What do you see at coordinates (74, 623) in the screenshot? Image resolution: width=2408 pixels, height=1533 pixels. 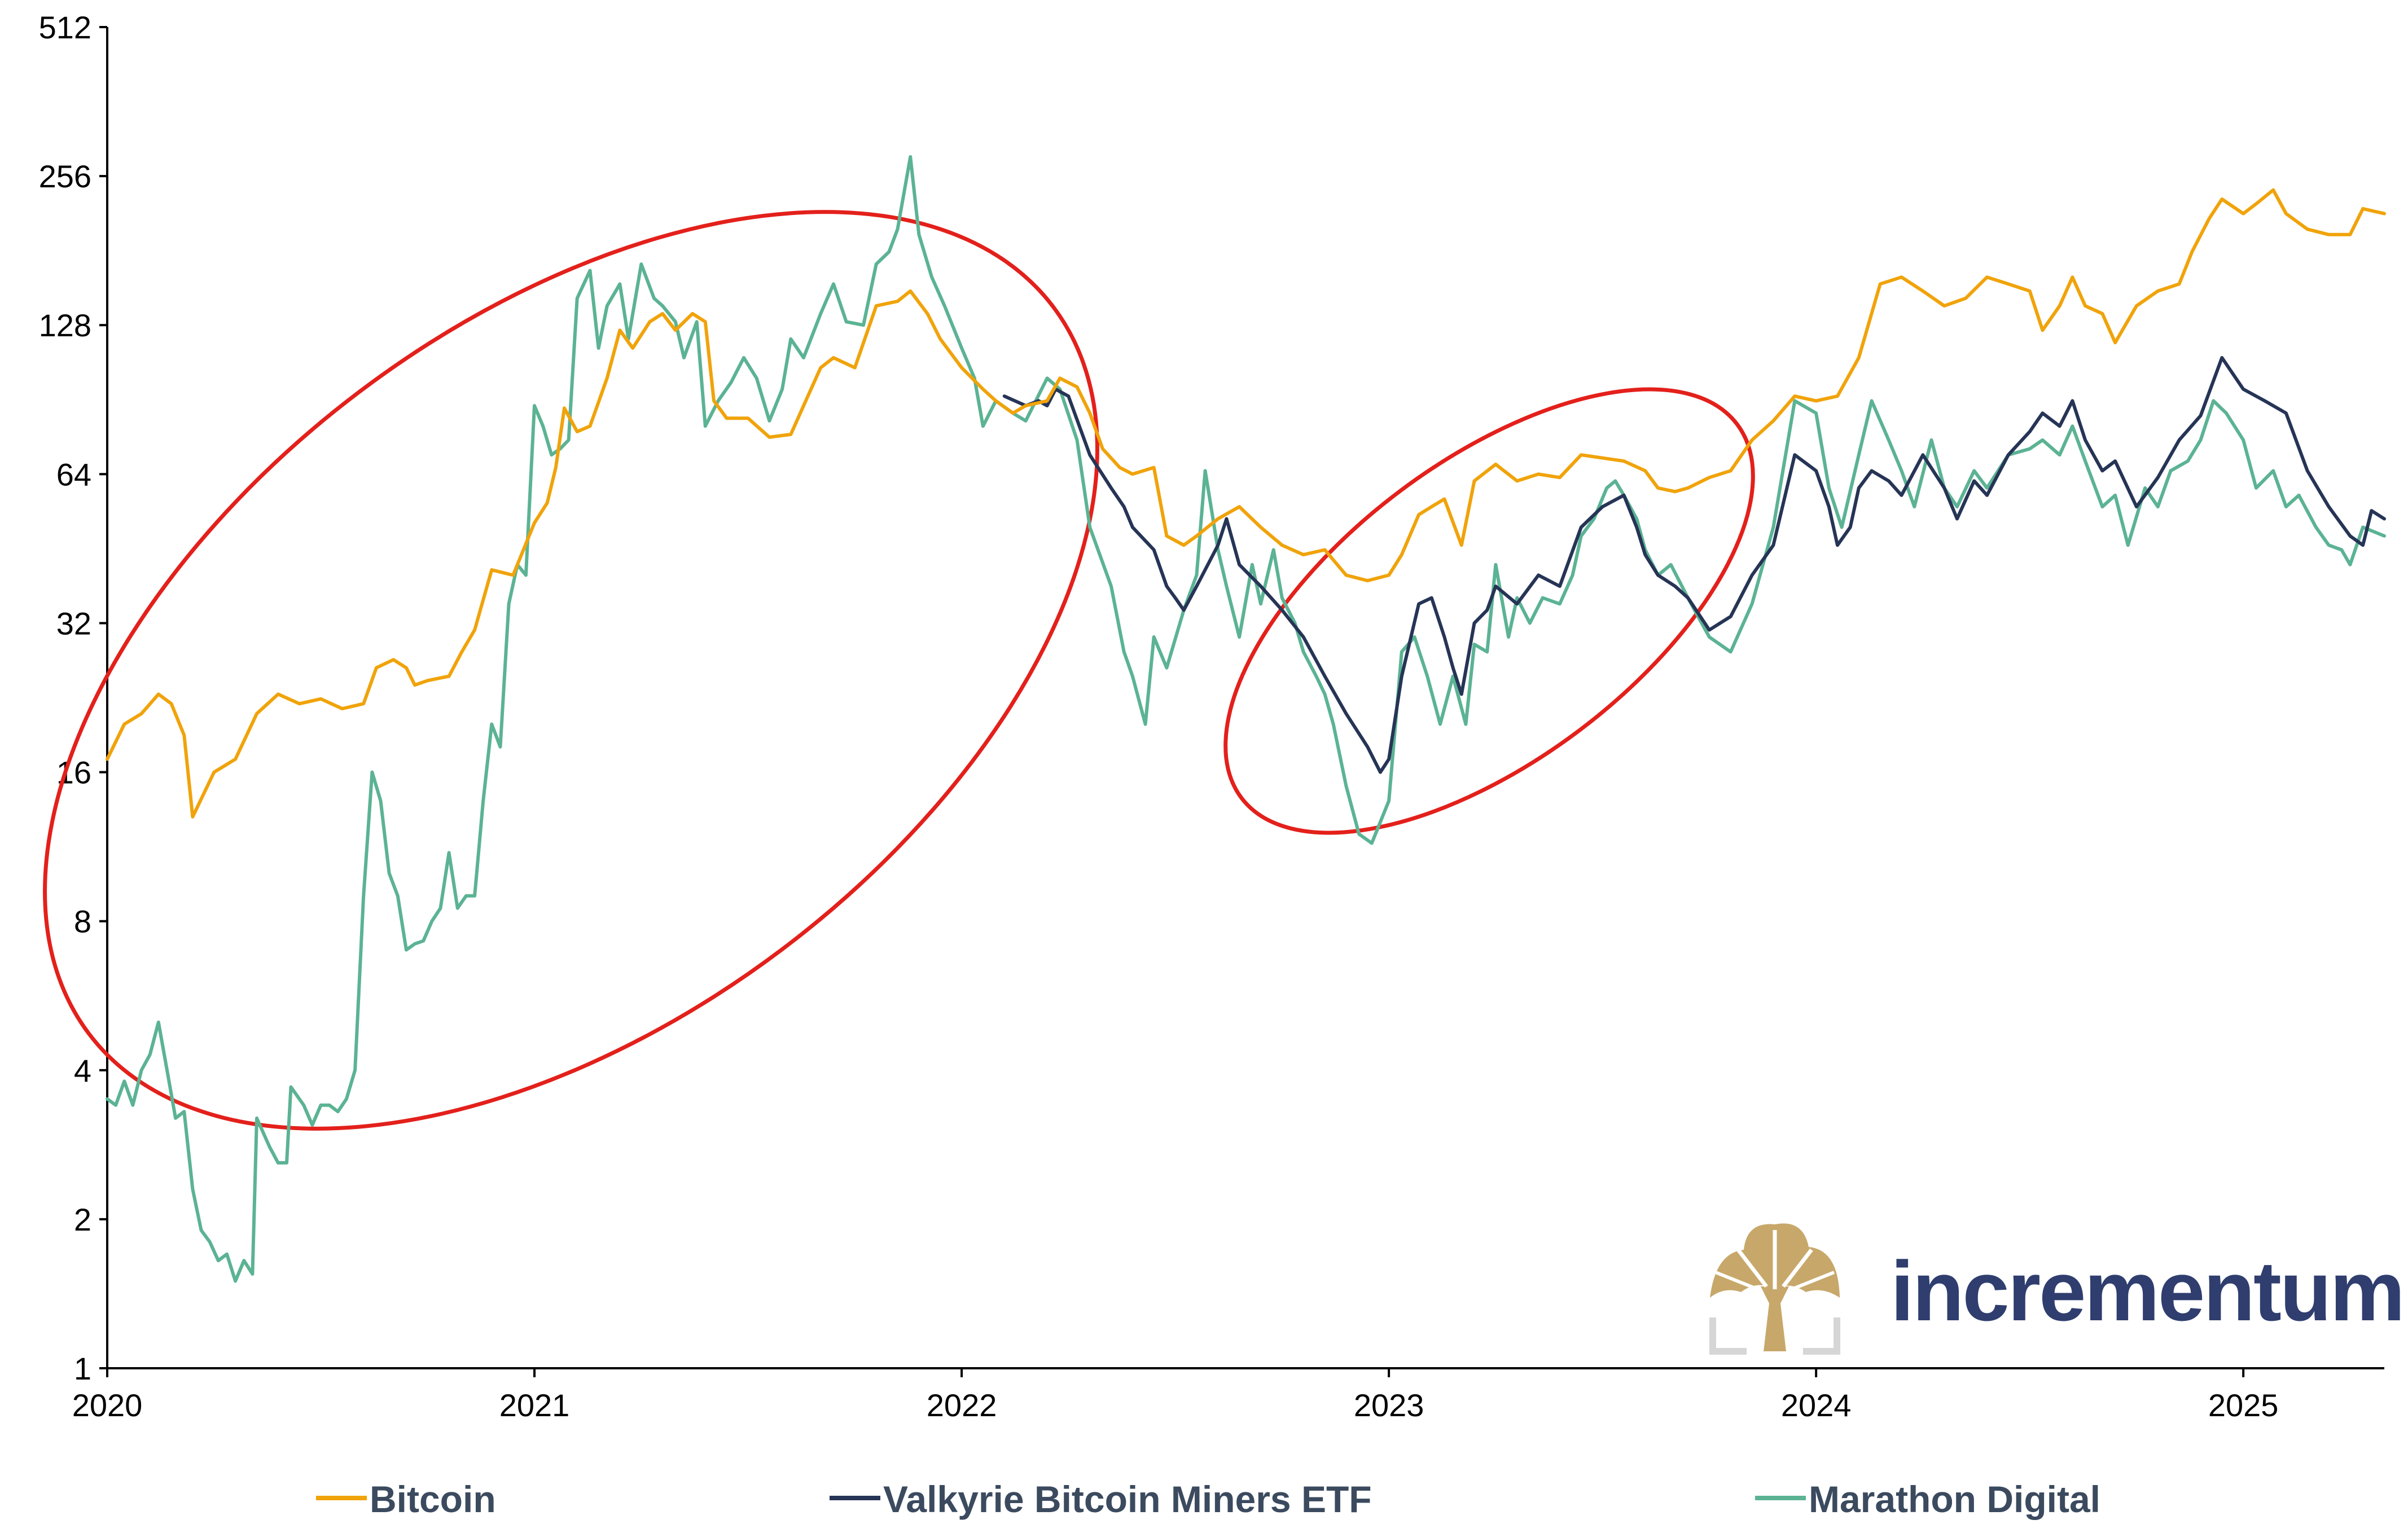 I see `y-tick-label-32: 32` at bounding box center [74, 623].